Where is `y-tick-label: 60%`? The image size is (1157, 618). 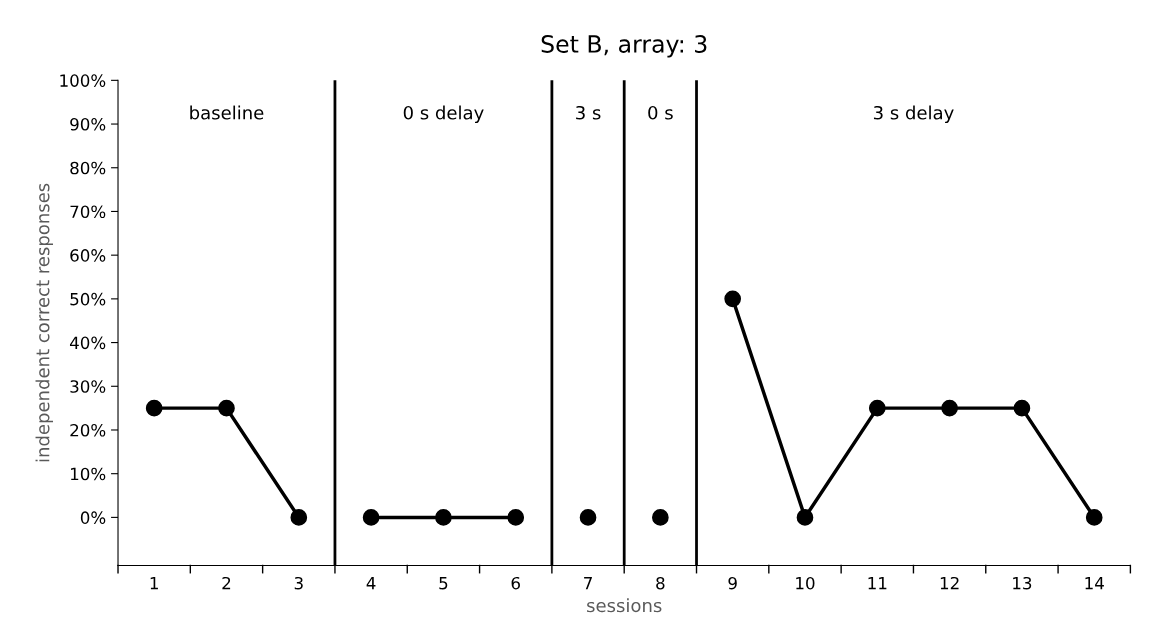
y-tick-label: 60% is located at coordinates (88, 255).